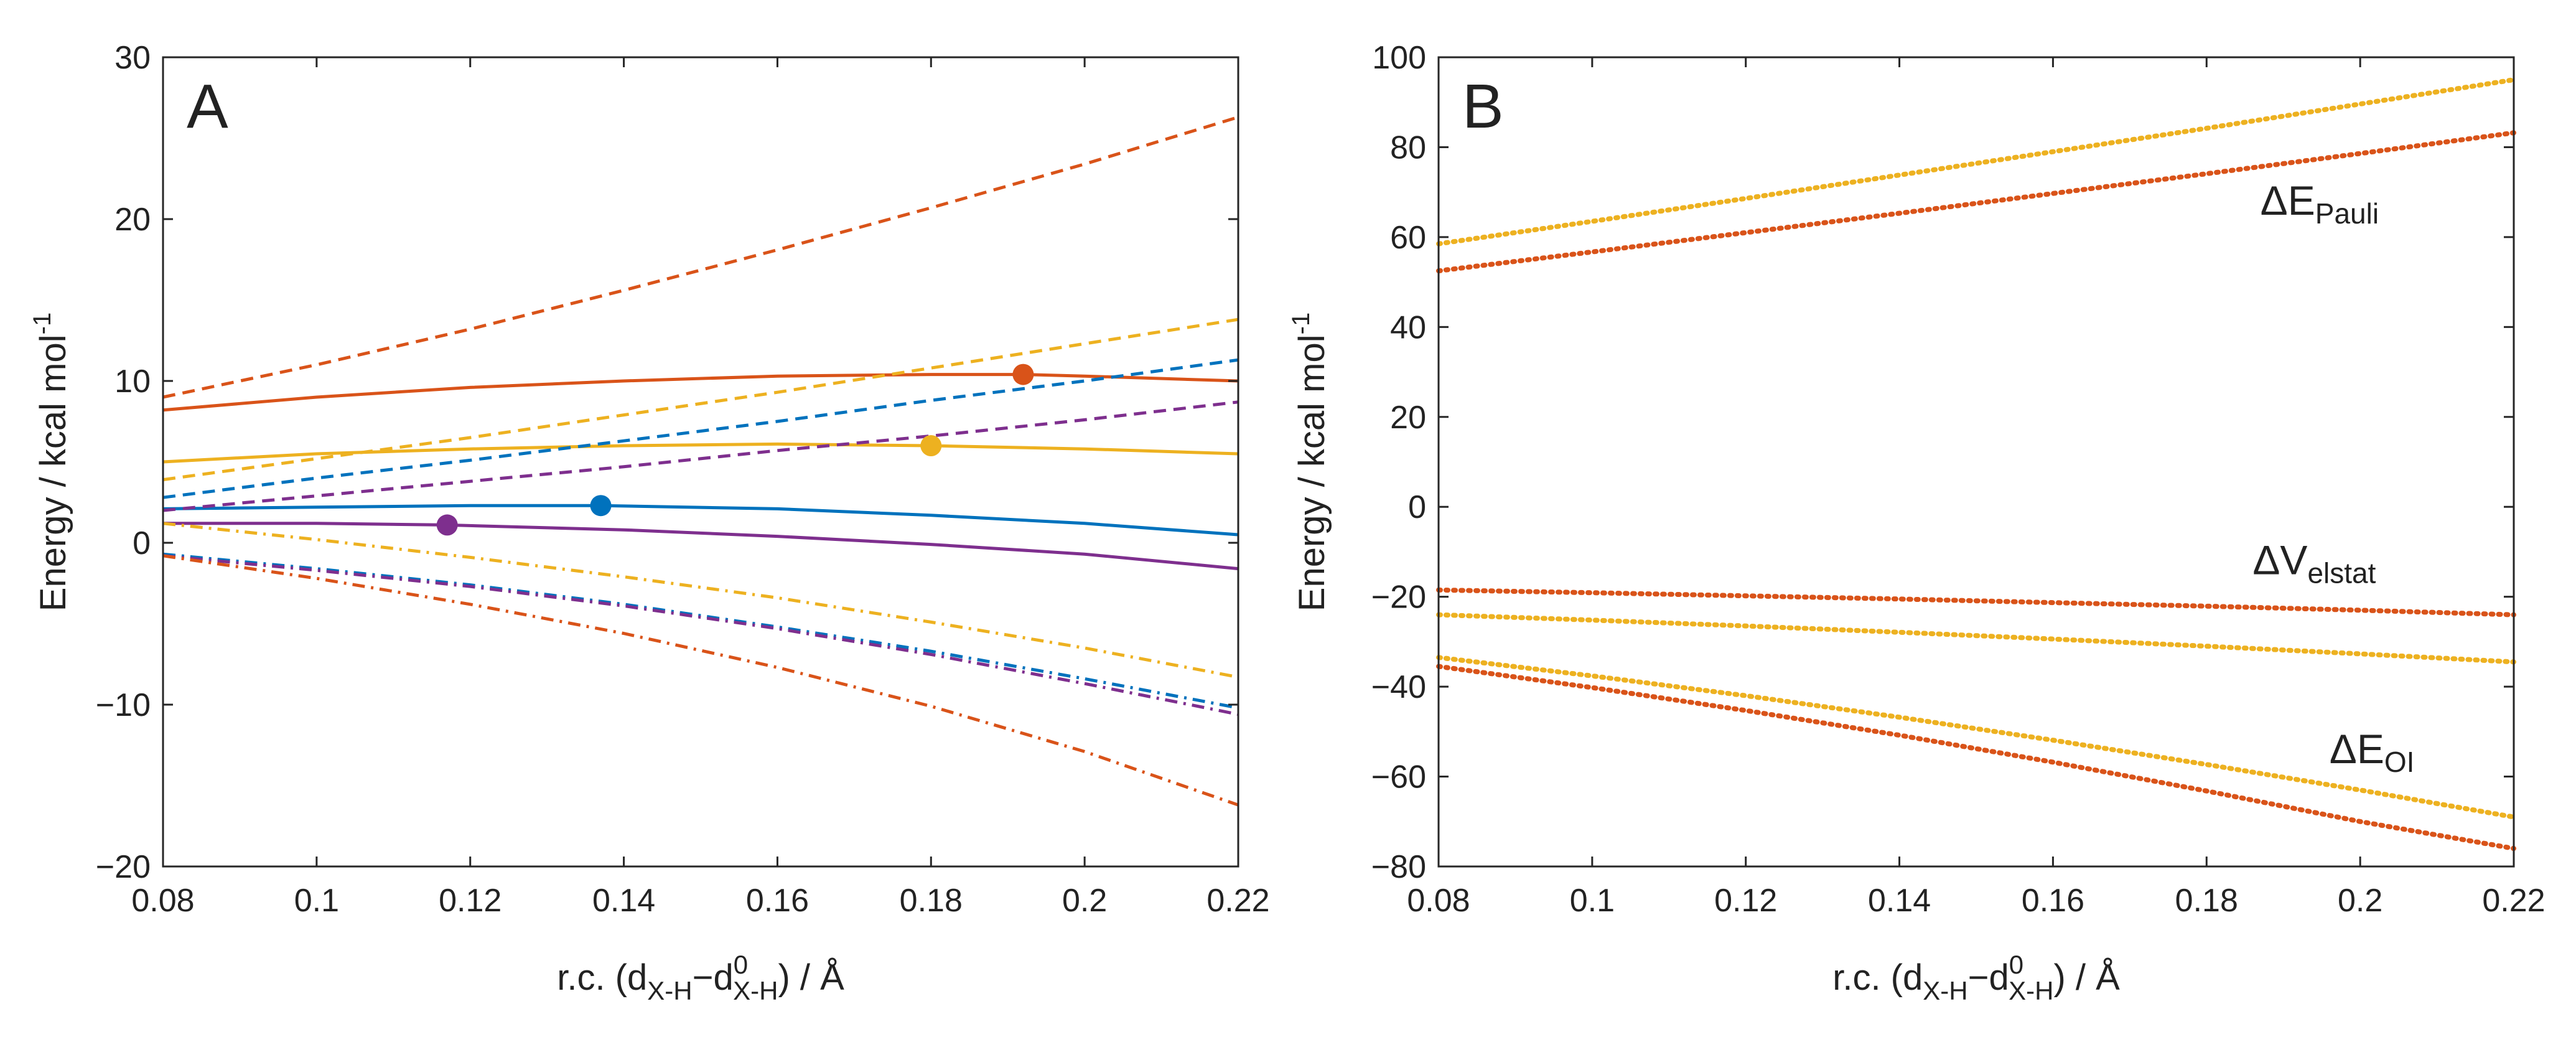  Describe the element at coordinates (132, 58) in the screenshot. I see `y-tick-label: 30` at that location.